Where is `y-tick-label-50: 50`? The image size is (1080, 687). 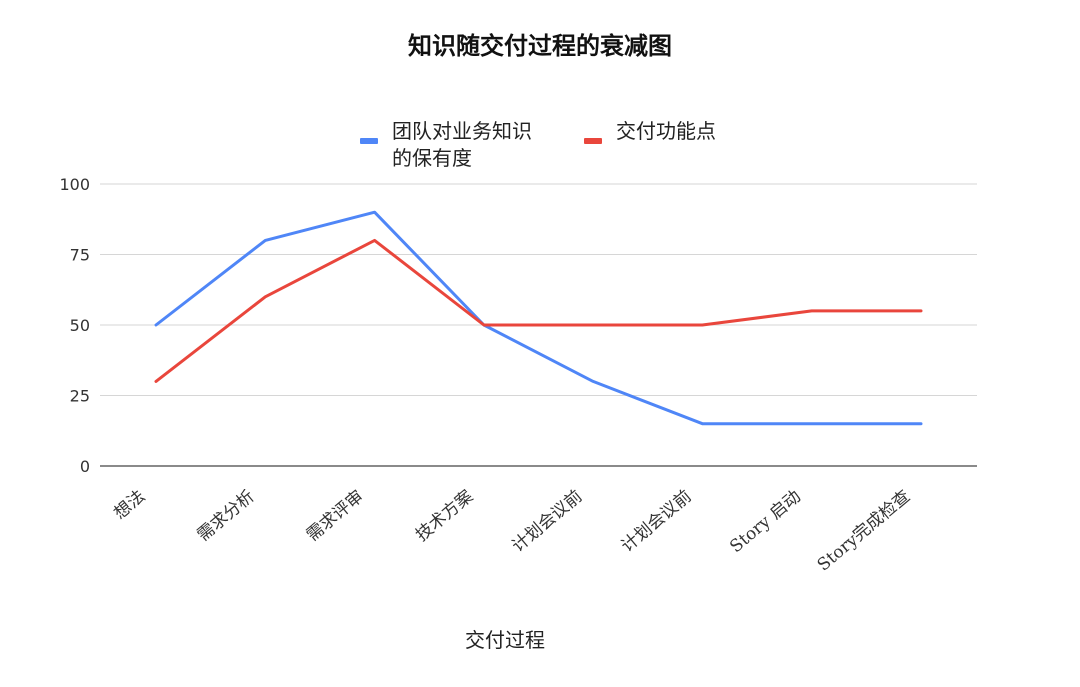
y-tick-label-50: 50 is located at coordinates (80, 325).